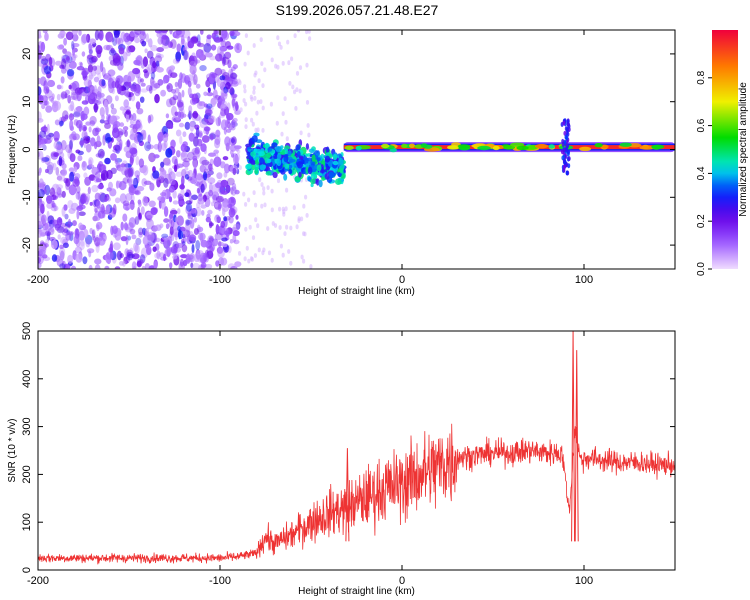 This screenshot has width=750, height=600. What do you see at coordinates (701, 77) in the screenshot?
I see `colorbar-tick-label: 0.8` at bounding box center [701, 77].